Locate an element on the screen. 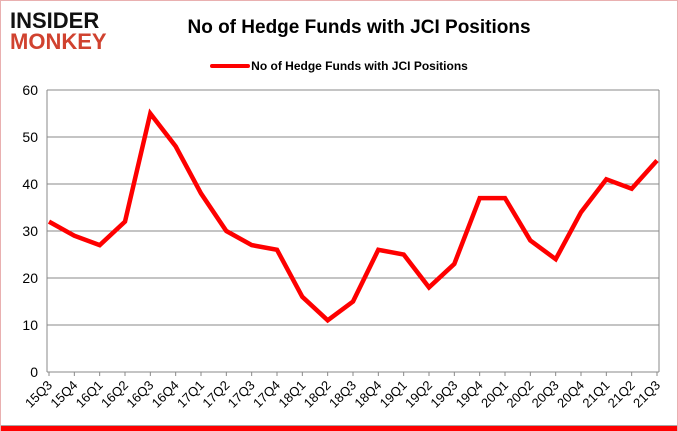 The image size is (678, 431). x-axis-tick-label: 21Q2 is located at coordinates (621, 394).